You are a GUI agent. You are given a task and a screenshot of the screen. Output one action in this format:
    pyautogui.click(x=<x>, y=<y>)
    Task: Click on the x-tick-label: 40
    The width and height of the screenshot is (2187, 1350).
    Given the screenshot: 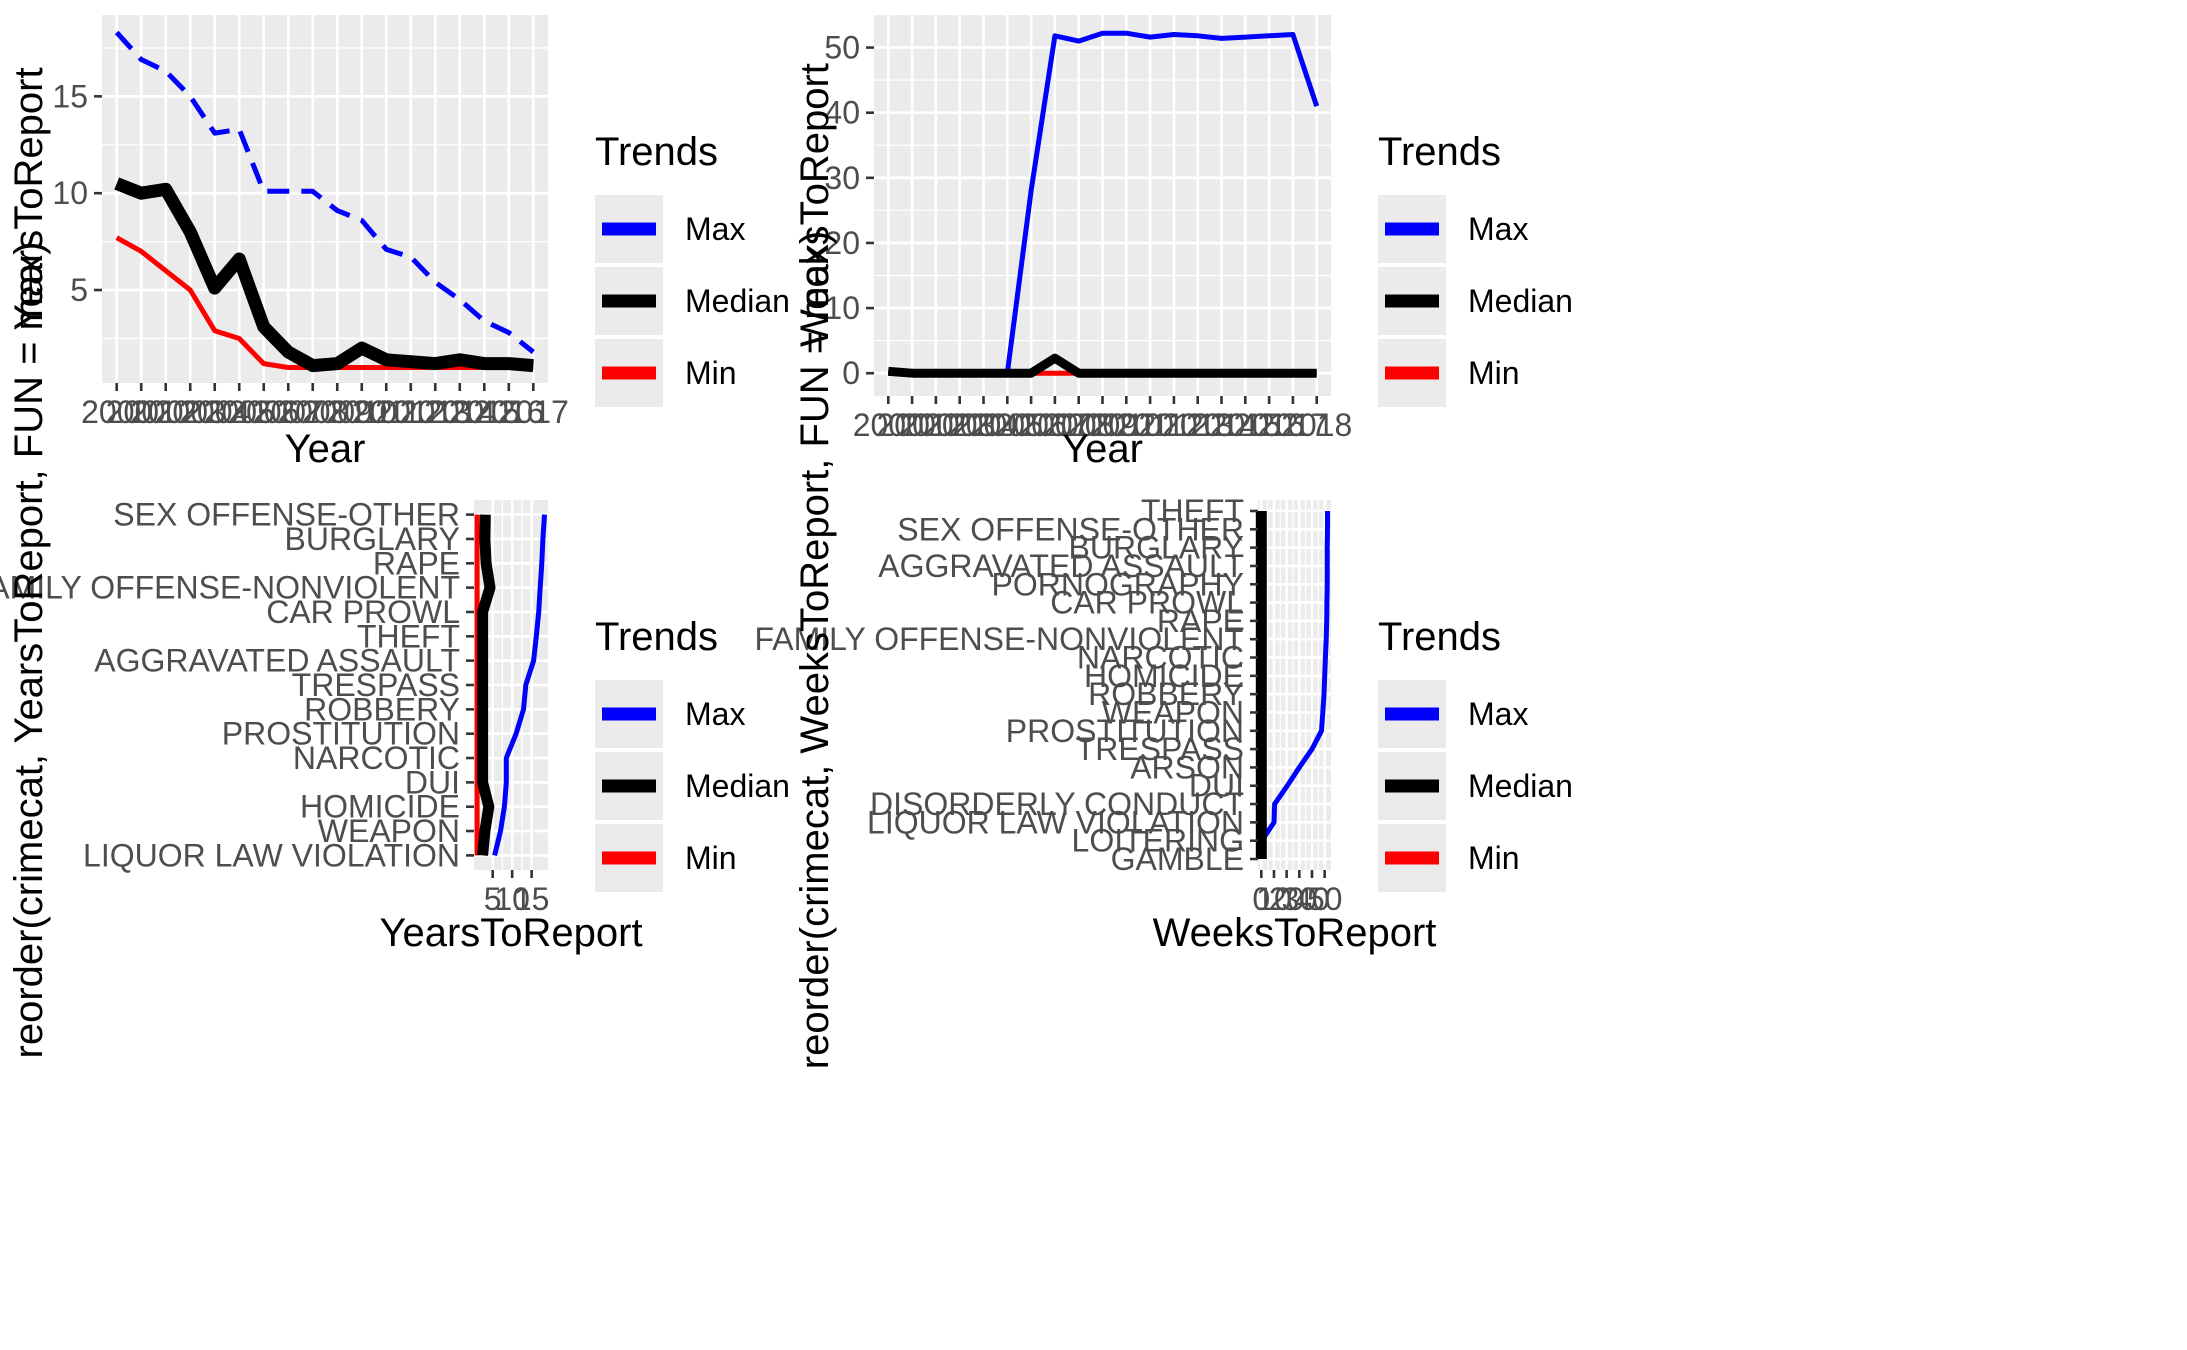 What is the action you would take?
    pyautogui.click(x=1312, y=899)
    